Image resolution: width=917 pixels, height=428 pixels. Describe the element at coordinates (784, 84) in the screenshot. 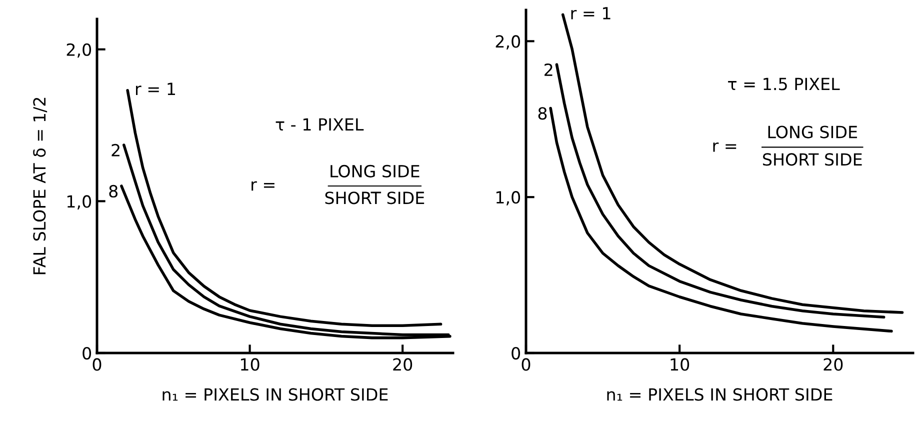

I see `annotation: τ = 1.5 PIXEL` at that location.